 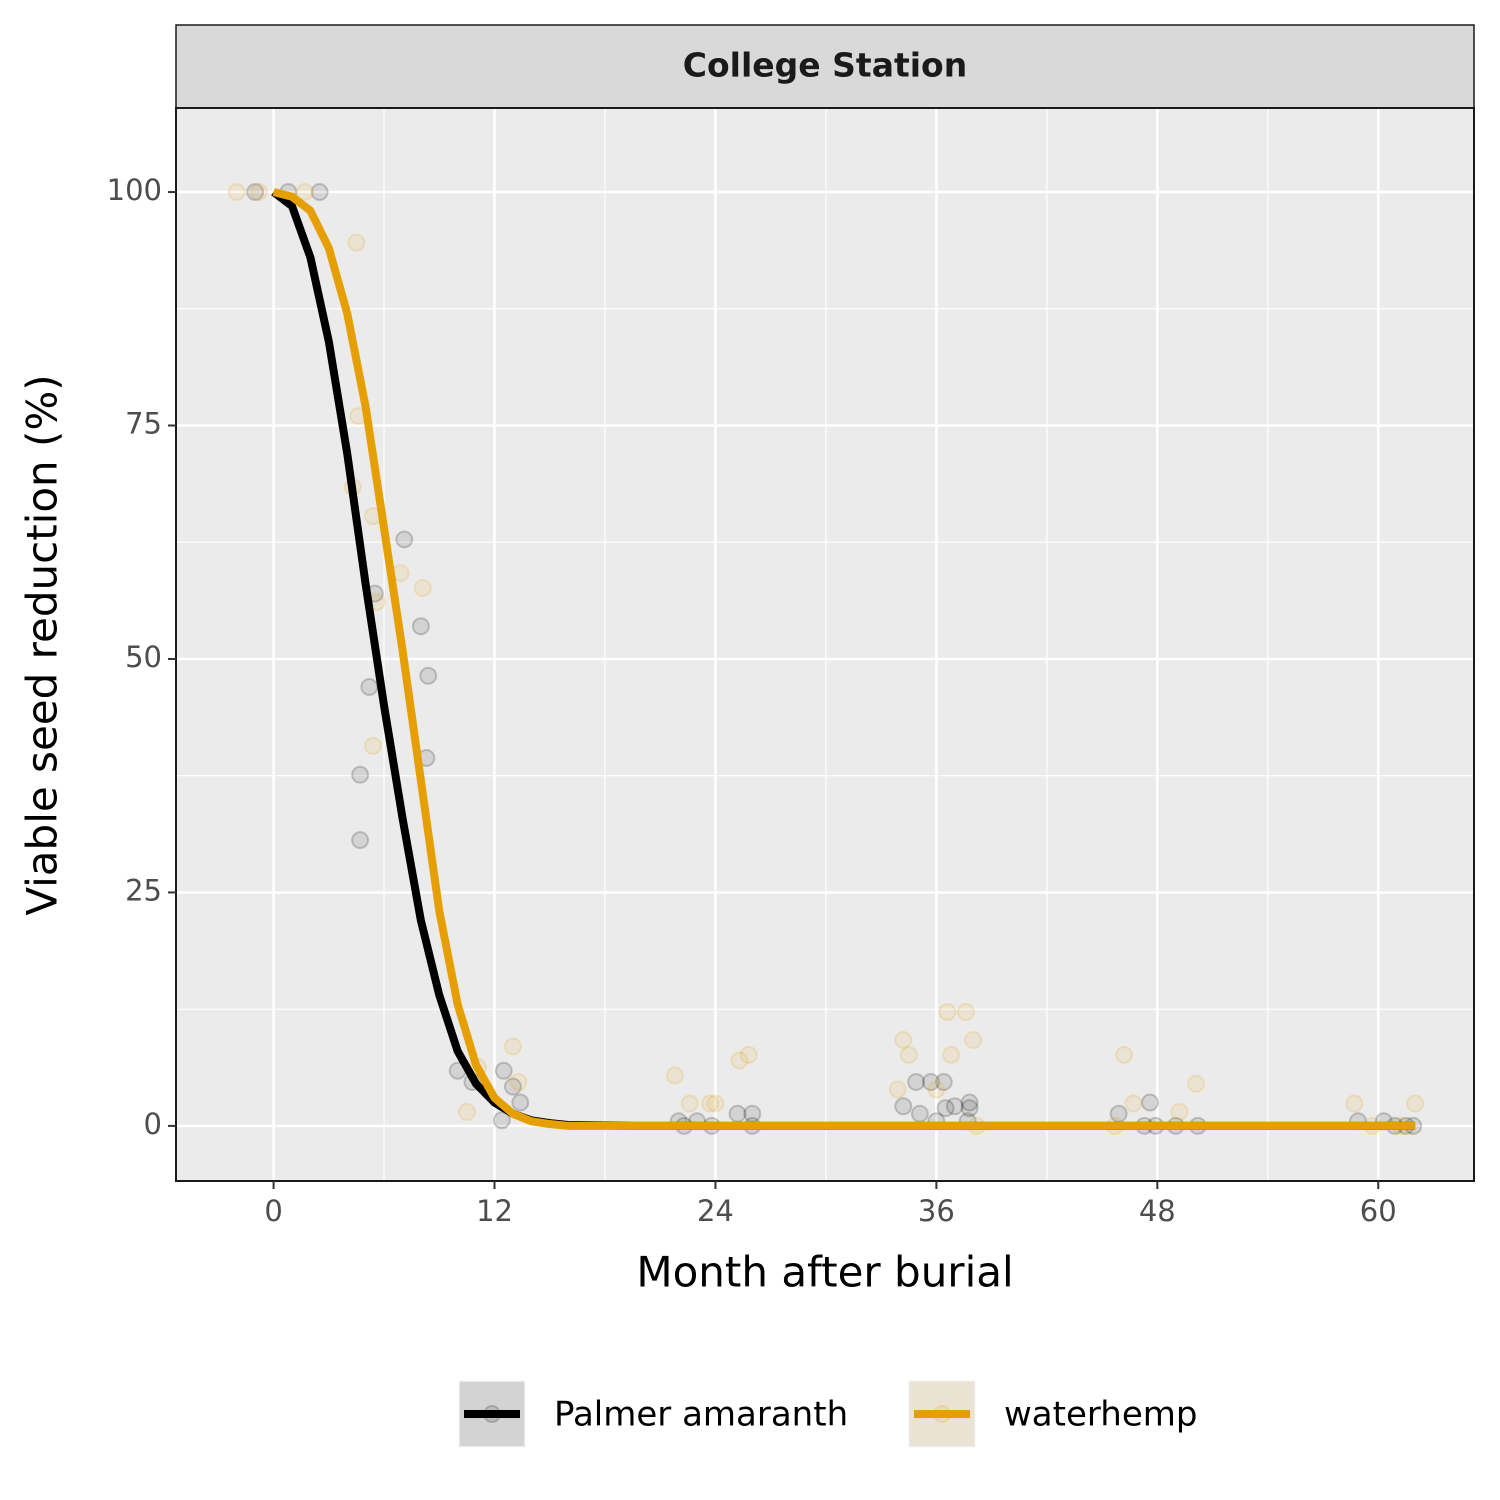 I want to click on facet-title: College Station, so click(x=825, y=65).